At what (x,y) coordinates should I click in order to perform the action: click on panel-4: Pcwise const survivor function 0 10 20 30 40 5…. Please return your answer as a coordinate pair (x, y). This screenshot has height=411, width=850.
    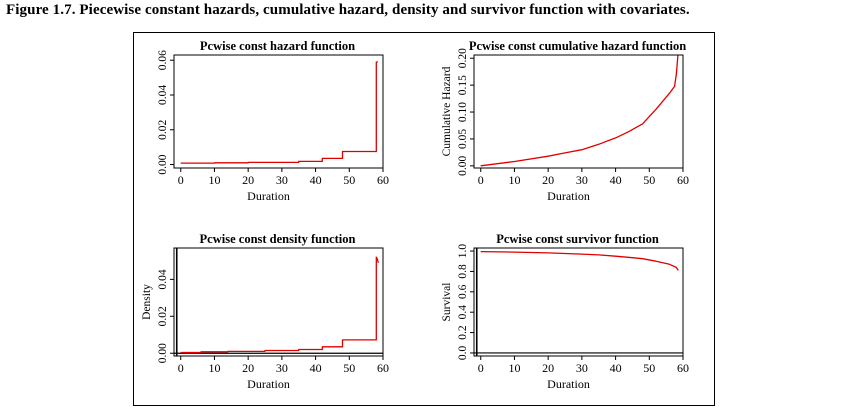
    Looking at the image, I should click on (565, 311).